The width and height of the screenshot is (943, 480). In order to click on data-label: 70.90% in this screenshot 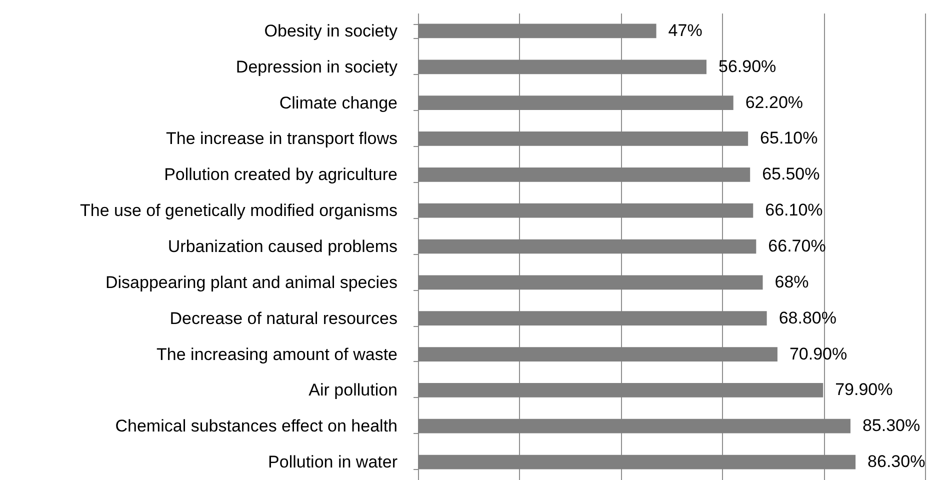, I will do `click(818, 354)`.